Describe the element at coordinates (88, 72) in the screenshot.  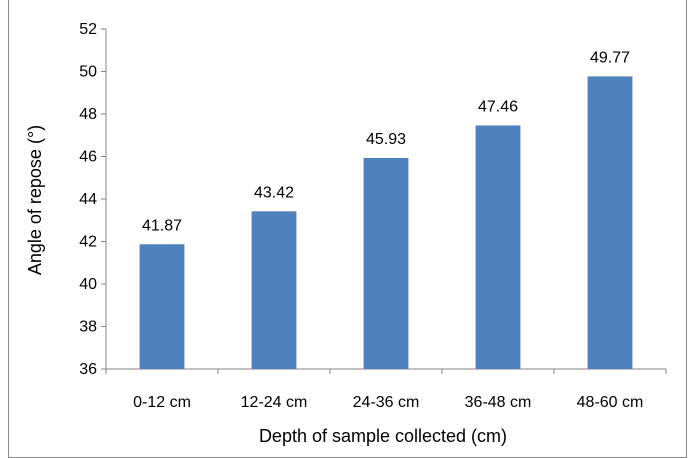
I see `y-tick-label: 50` at that location.